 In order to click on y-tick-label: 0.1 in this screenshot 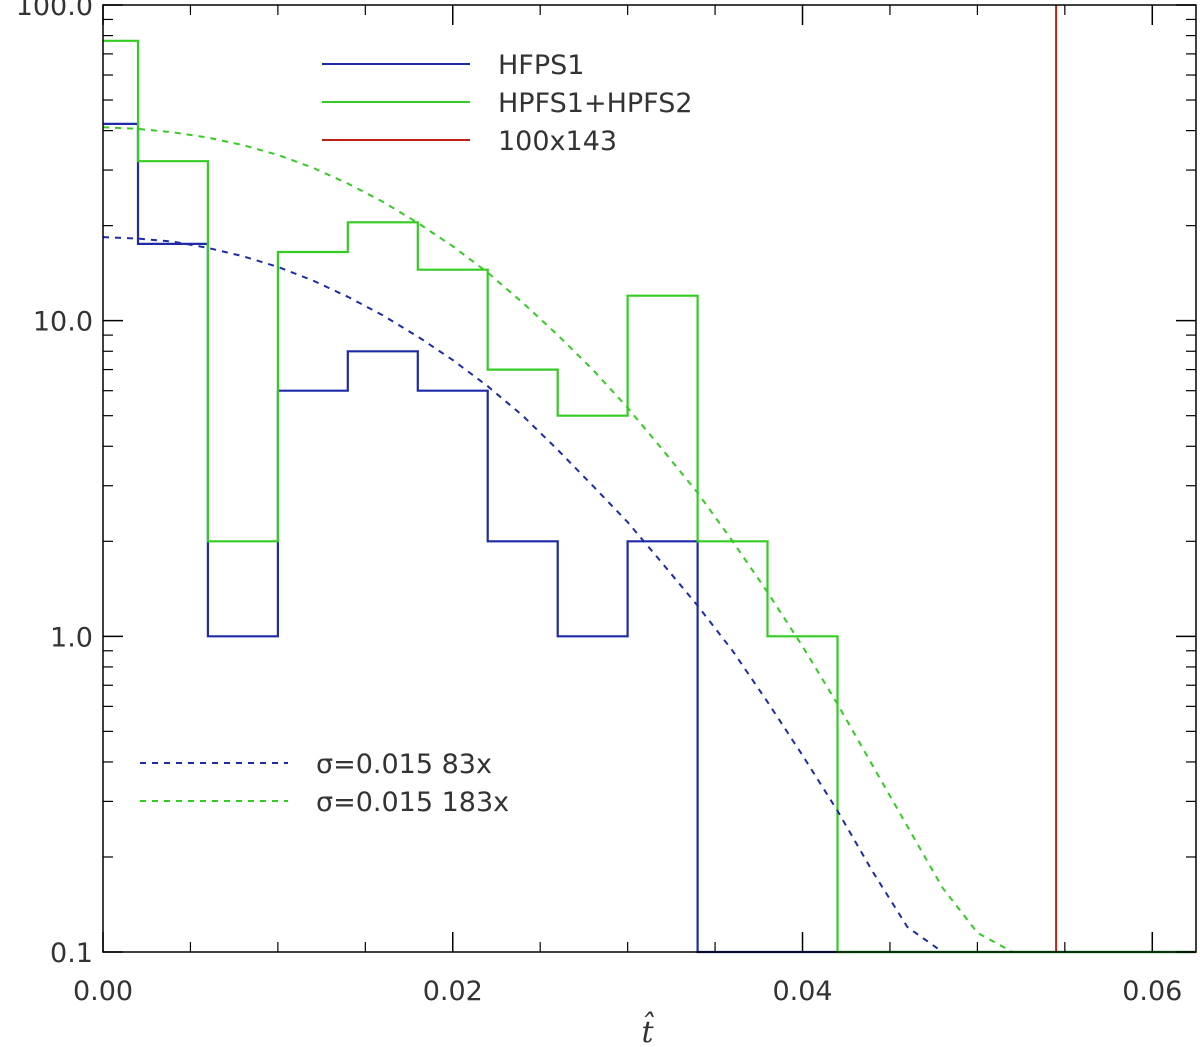, I will do `click(71, 953)`.